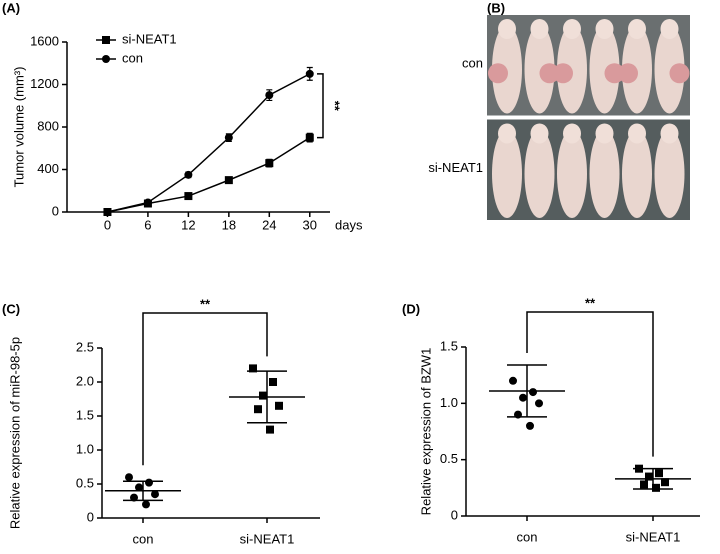 This screenshot has height=554, width=720. I want to click on x-axis-label: days, so click(349, 224).